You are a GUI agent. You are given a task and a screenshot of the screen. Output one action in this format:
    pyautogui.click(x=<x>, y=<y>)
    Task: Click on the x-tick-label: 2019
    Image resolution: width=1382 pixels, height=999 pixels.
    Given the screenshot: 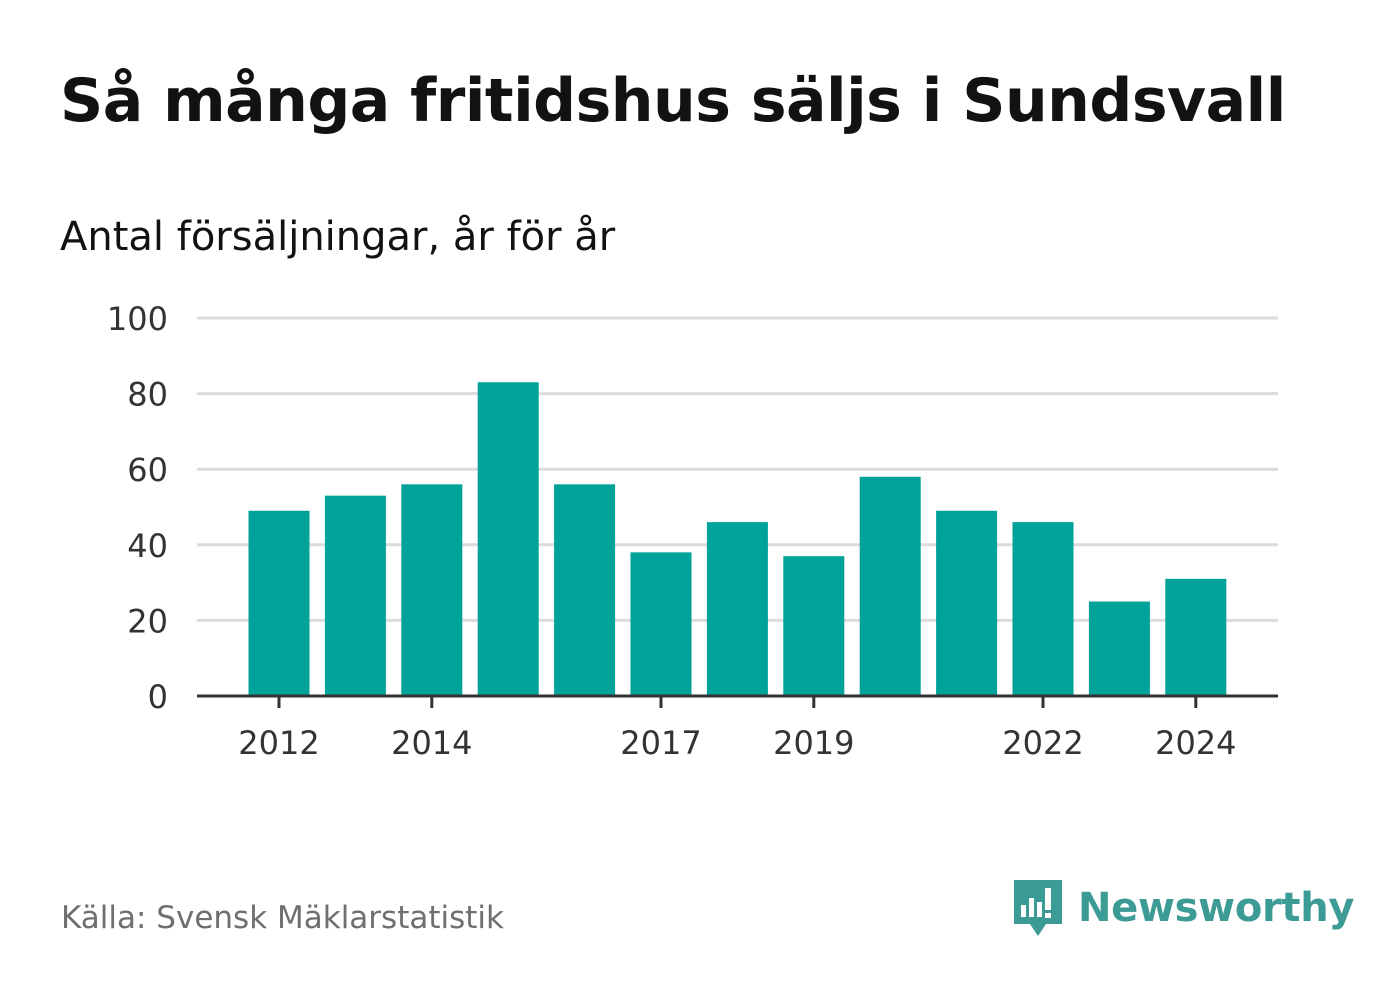 What is the action you would take?
    pyautogui.click(x=813, y=743)
    